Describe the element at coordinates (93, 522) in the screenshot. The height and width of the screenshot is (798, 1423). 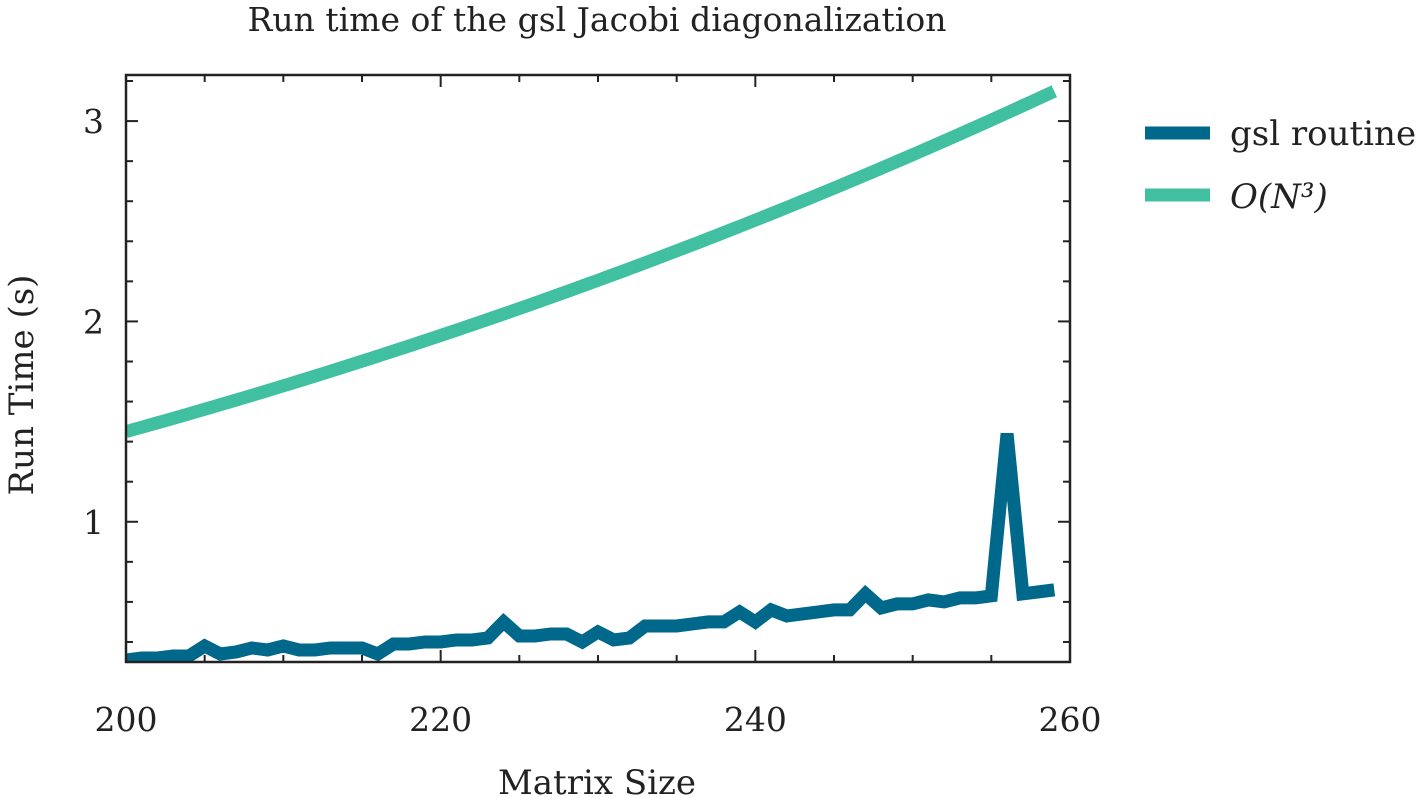
I see `y-tick-label: 1` at that location.